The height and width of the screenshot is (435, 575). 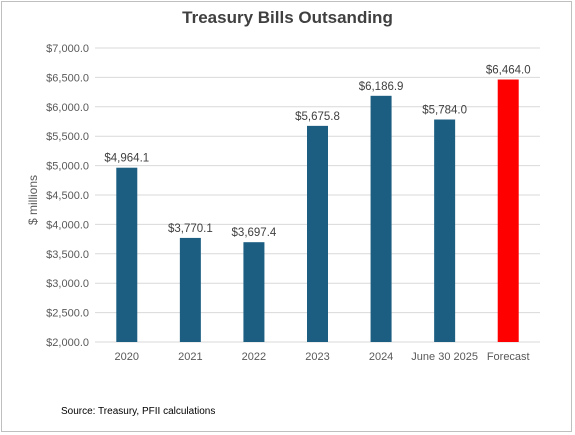 What do you see at coordinates (67, 49) in the screenshot?
I see `y-tick-label: $7,000.0` at bounding box center [67, 49].